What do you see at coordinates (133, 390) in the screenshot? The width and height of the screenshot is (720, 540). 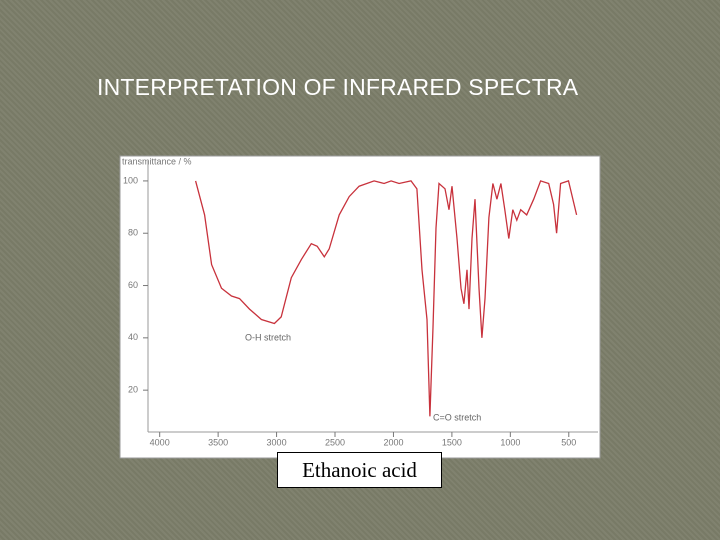 I see `y-tick-label: 20` at bounding box center [133, 390].